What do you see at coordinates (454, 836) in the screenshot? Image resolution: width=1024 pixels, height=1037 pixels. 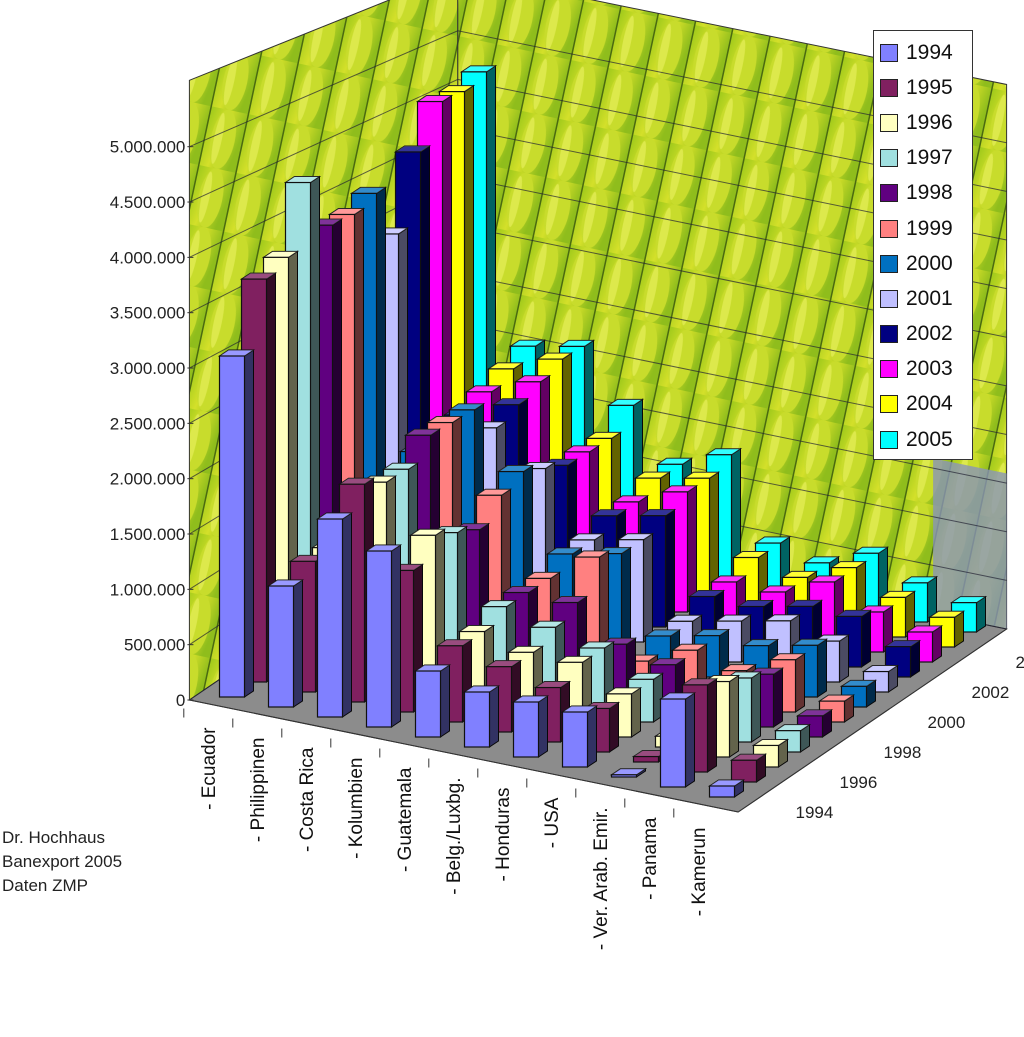 I see `category-label: - Belg./Luxbg.` at bounding box center [454, 836].